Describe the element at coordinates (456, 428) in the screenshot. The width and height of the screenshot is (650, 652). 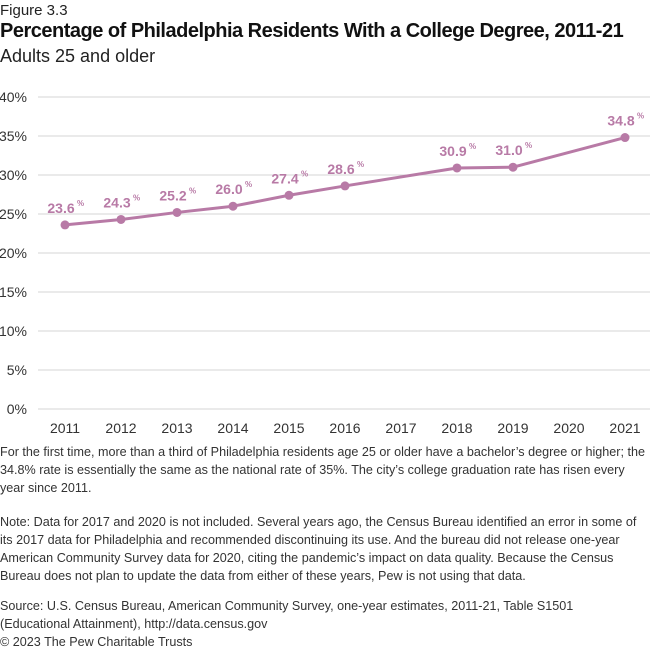
I see `x-tick-label: 2018` at that location.